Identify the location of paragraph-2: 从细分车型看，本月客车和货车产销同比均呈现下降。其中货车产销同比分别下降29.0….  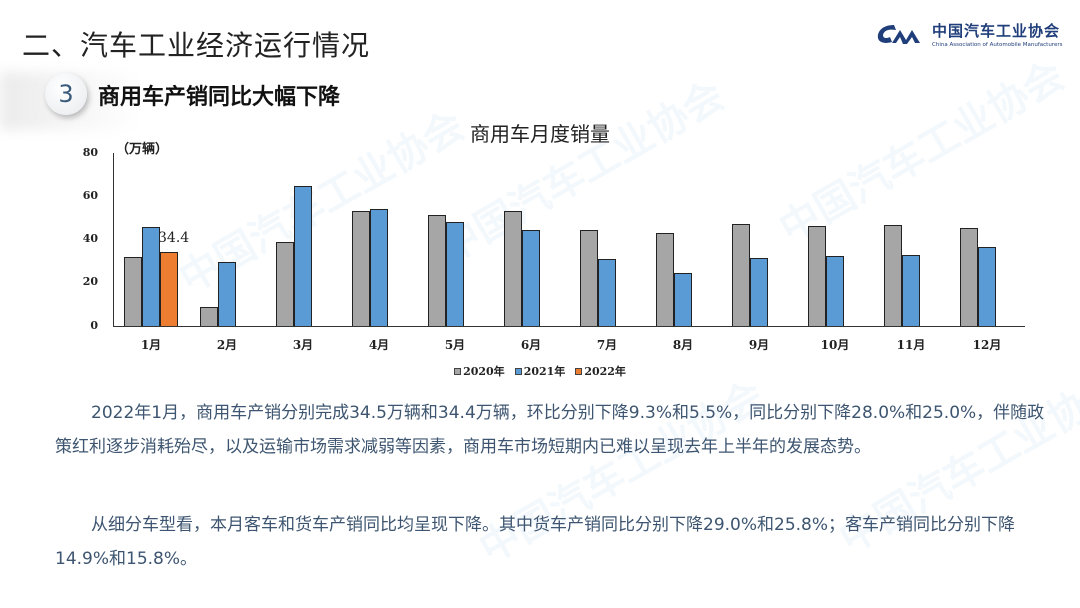
(535, 542).